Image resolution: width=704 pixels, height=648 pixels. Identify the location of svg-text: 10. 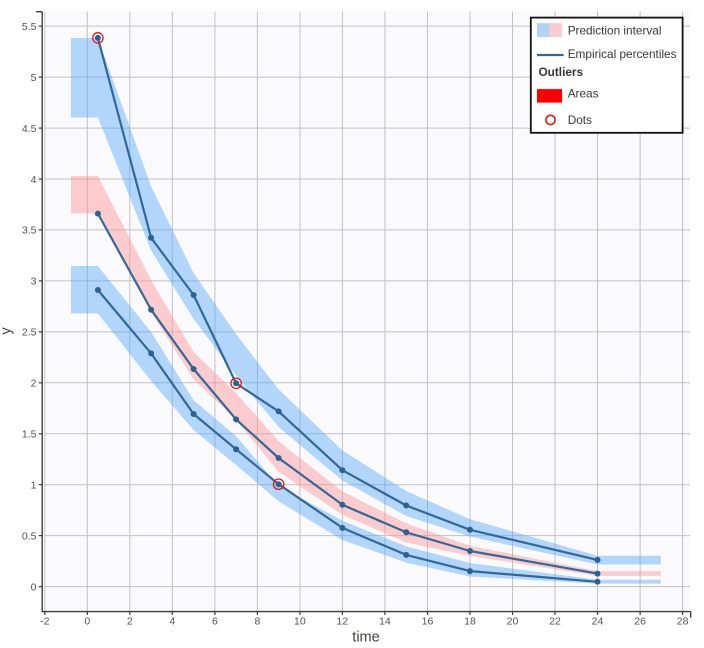
(300, 621).